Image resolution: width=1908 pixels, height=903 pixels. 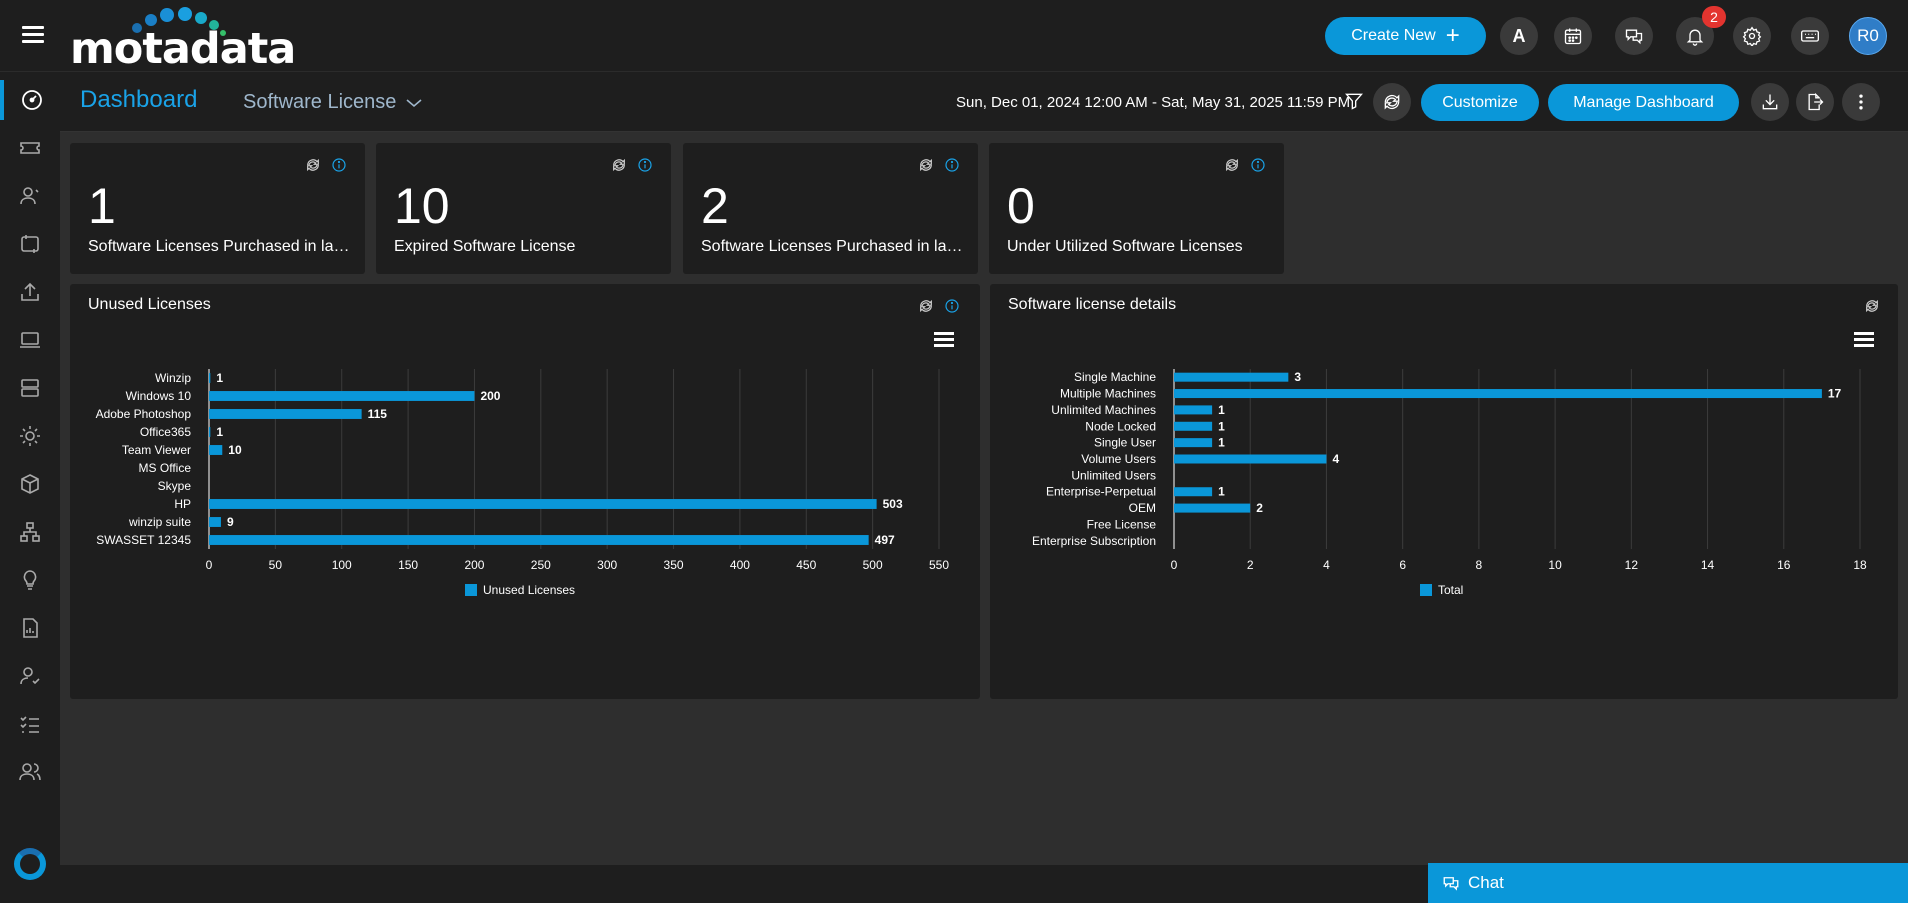 What do you see at coordinates (485, 246) in the screenshot?
I see `kpi-label: Expired Software License` at bounding box center [485, 246].